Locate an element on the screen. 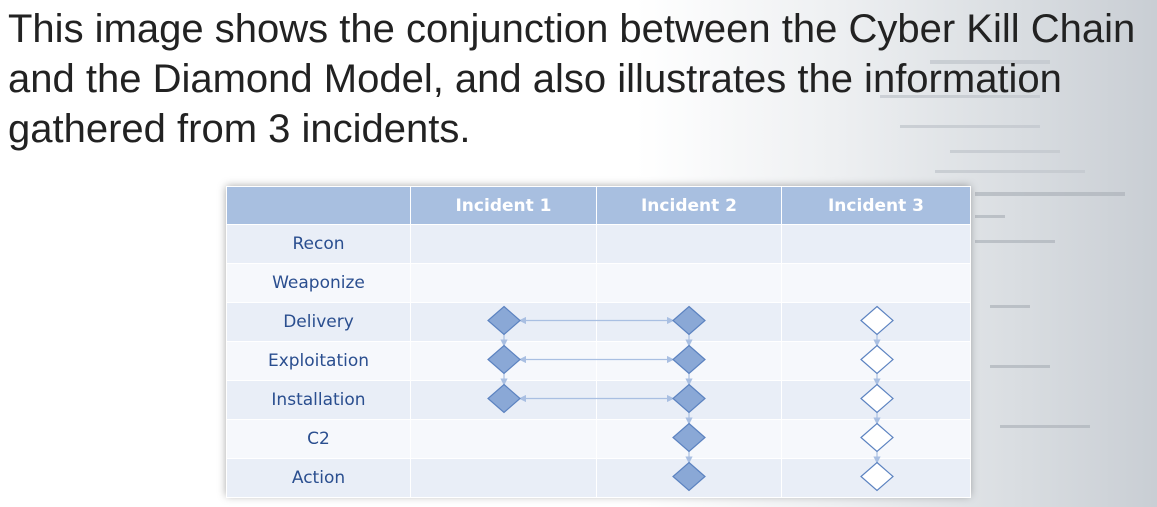  phase-exploitation: Exploitation is located at coordinates (318, 361).